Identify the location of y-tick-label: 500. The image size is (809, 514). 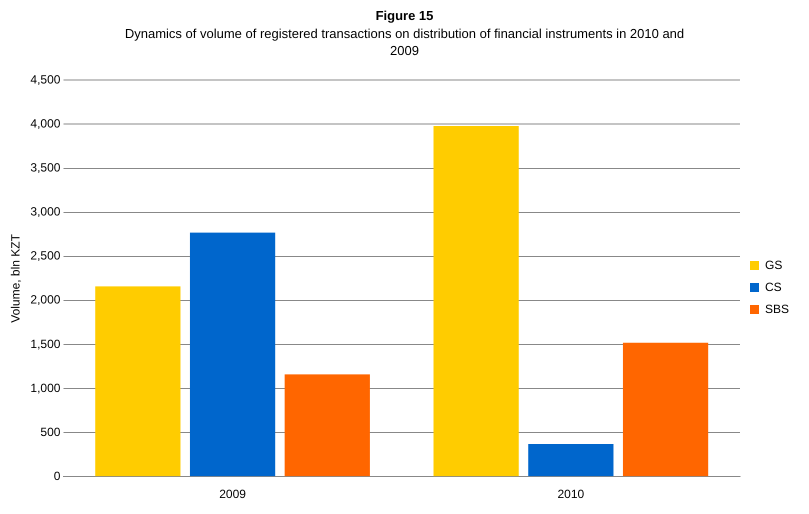
(50, 431).